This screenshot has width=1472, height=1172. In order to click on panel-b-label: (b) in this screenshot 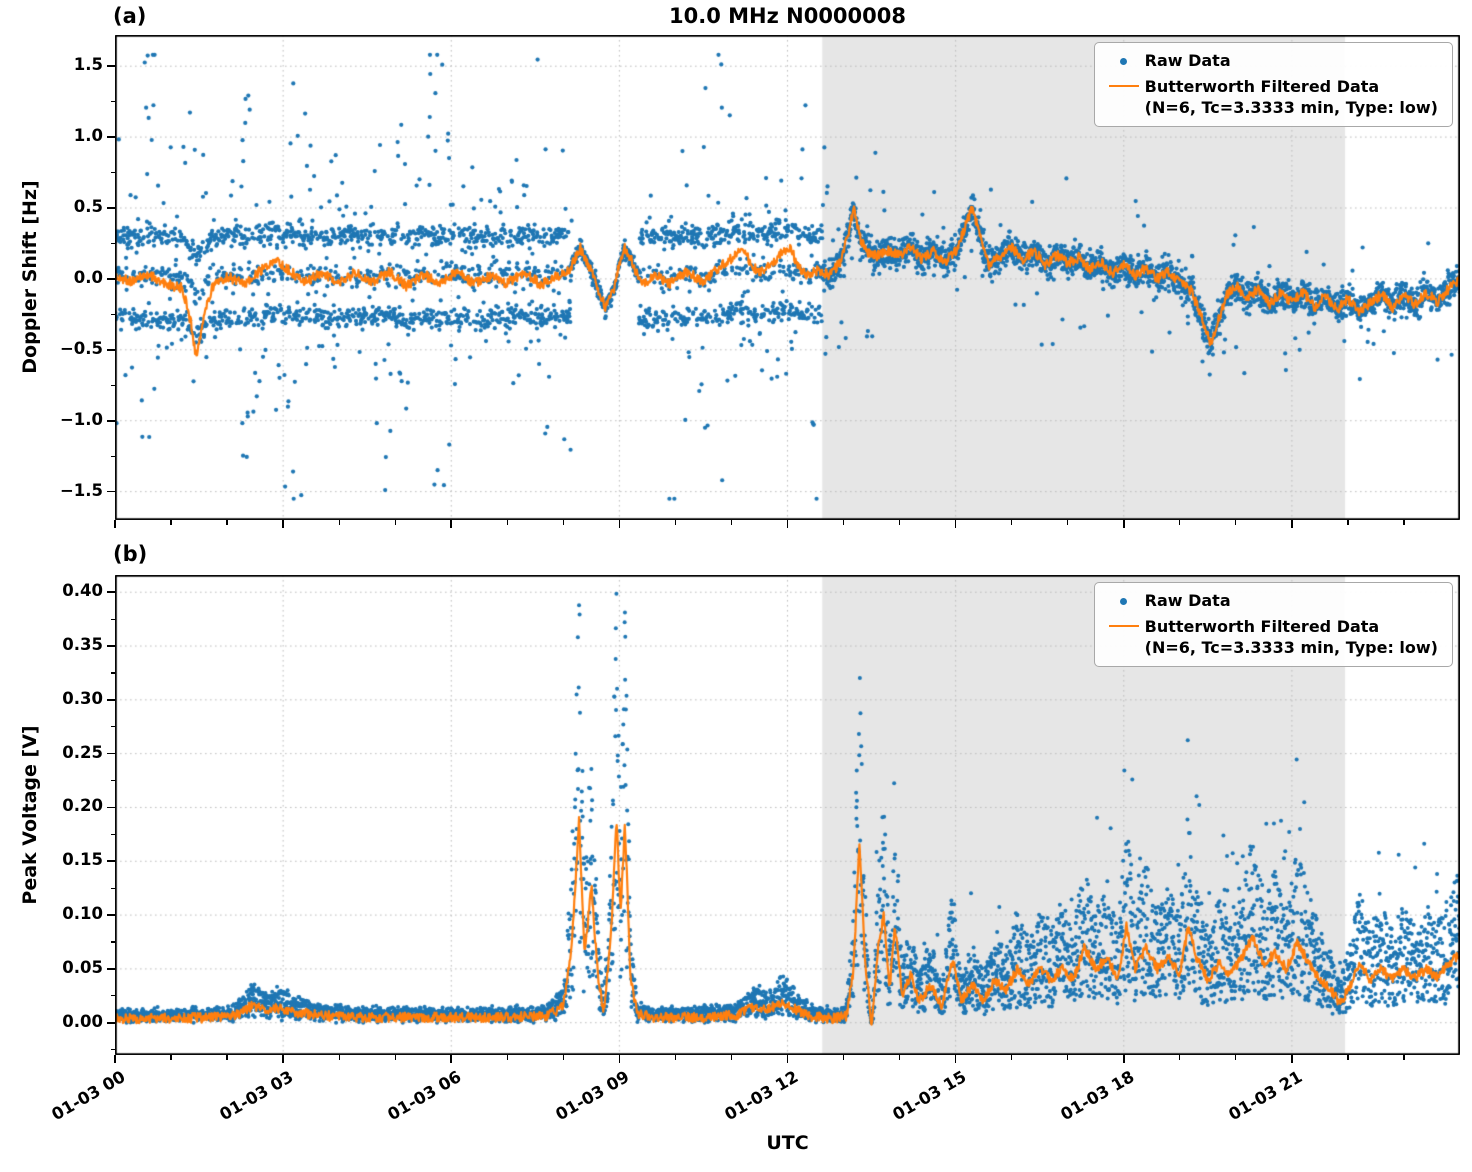, I will do `click(130, 554)`.